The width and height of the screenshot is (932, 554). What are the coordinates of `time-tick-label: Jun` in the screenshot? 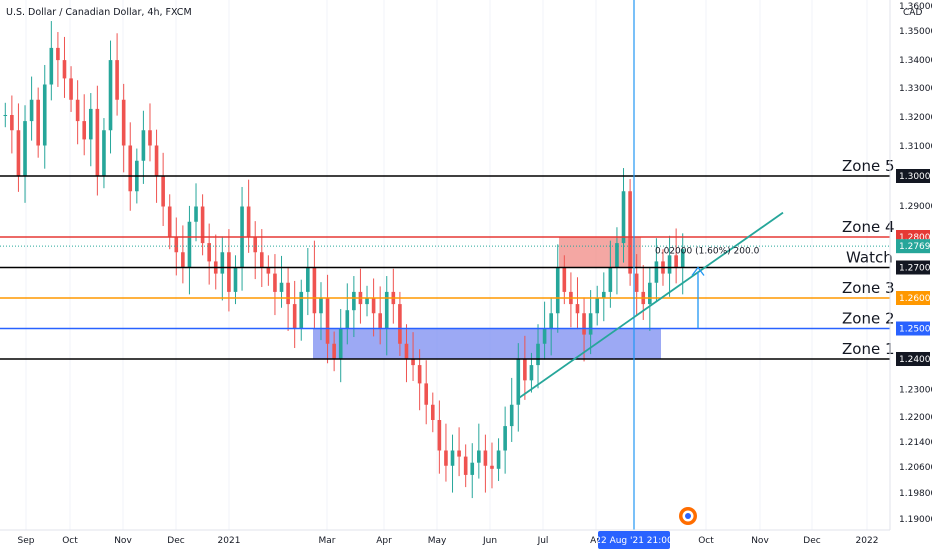 It's located at (489, 541).